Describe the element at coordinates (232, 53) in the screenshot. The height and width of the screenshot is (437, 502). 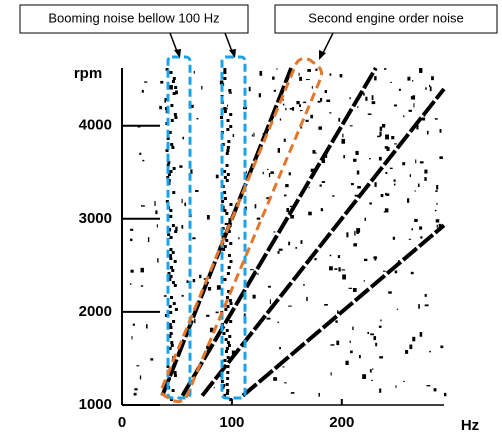
I see `arrow-head` at that location.